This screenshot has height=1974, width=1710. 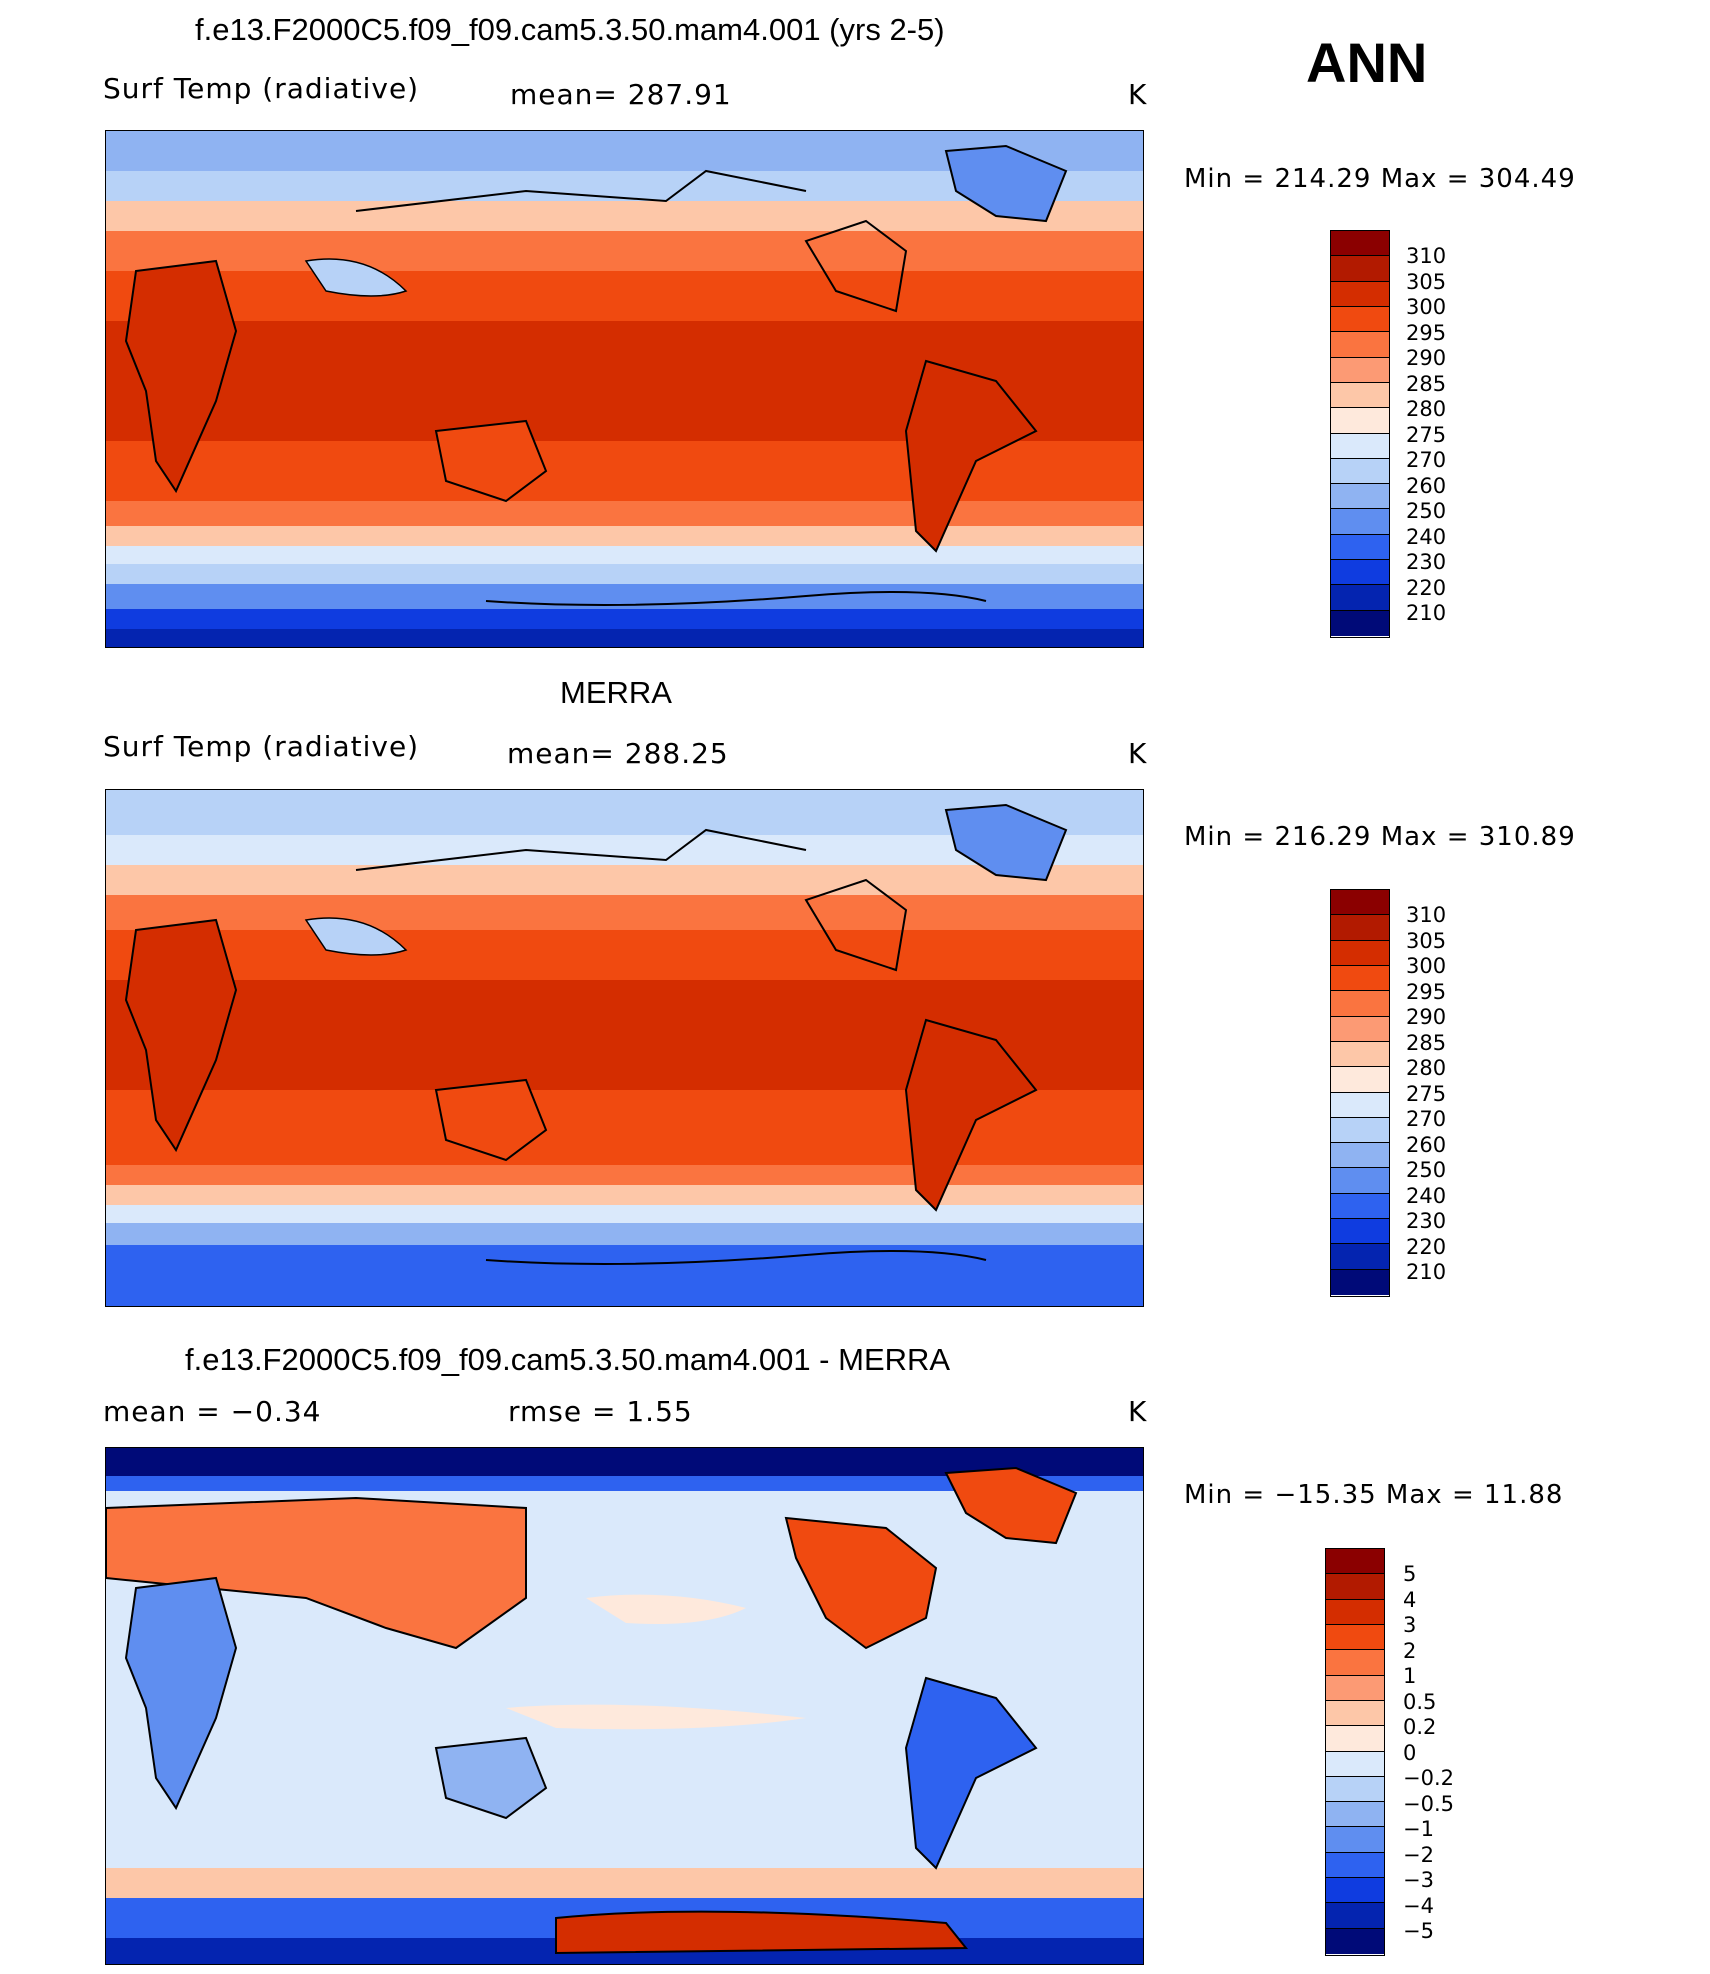 I want to click on panel3-colorbar-tick-label: 0.5, so click(x=1420, y=1701).